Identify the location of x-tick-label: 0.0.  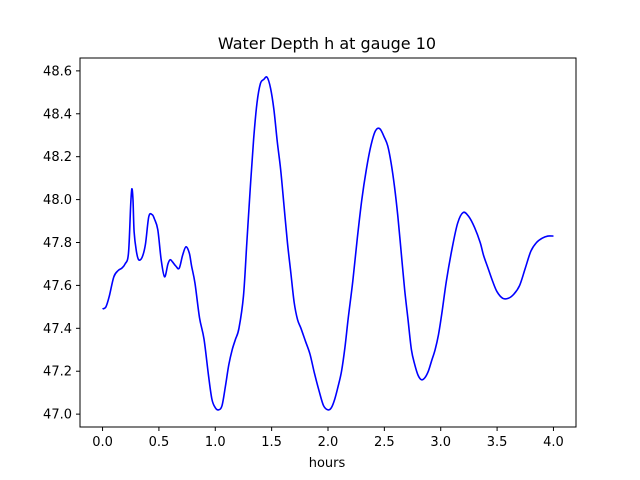
(102, 442).